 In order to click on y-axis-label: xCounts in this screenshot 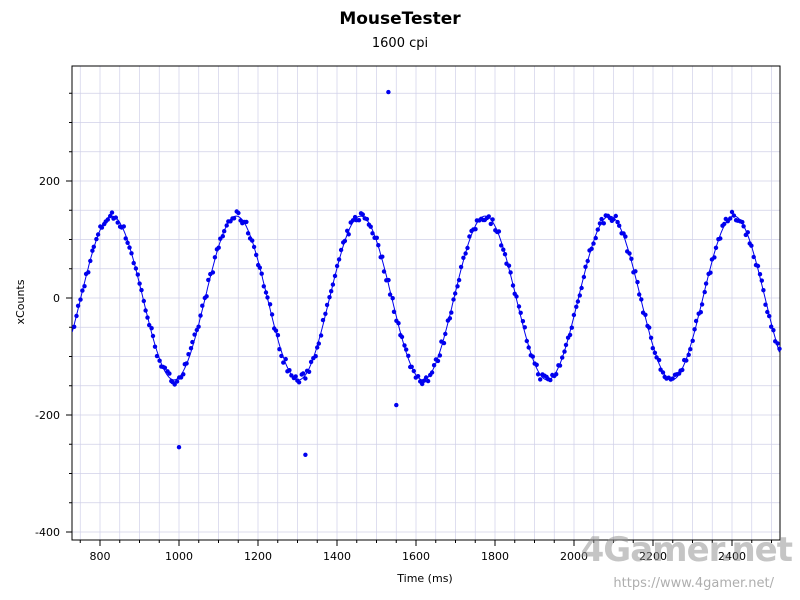, I will do `click(20, 301)`.